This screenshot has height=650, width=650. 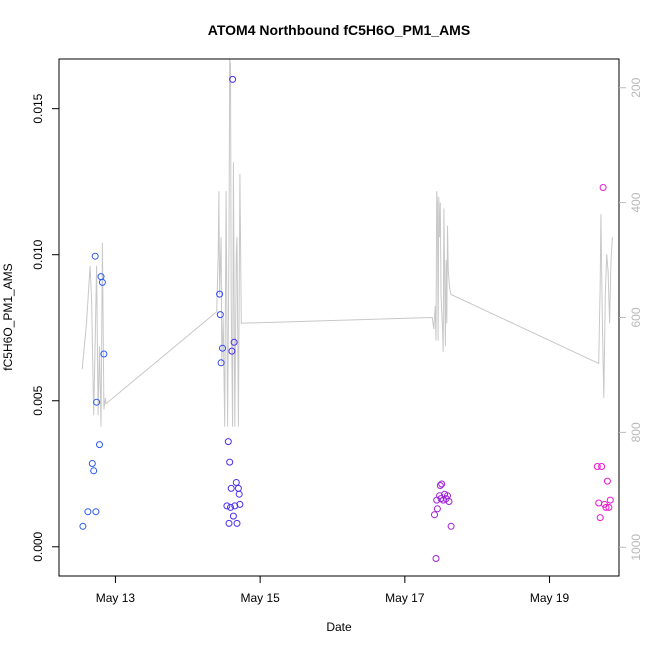 What do you see at coordinates (38, 108) in the screenshot?
I see `y-tick-label: 0.015` at bounding box center [38, 108].